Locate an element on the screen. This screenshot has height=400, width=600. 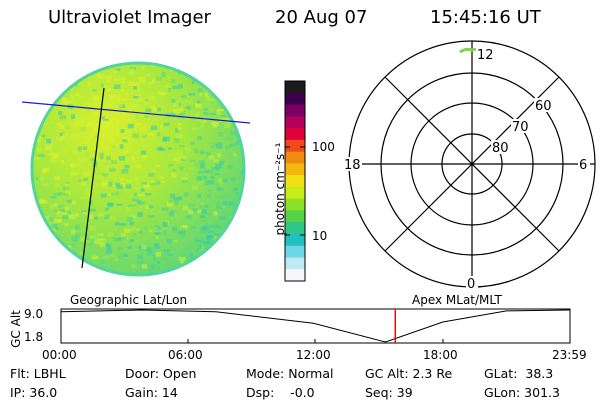
track-xtick-2359: 23:59 is located at coordinates (569, 355).